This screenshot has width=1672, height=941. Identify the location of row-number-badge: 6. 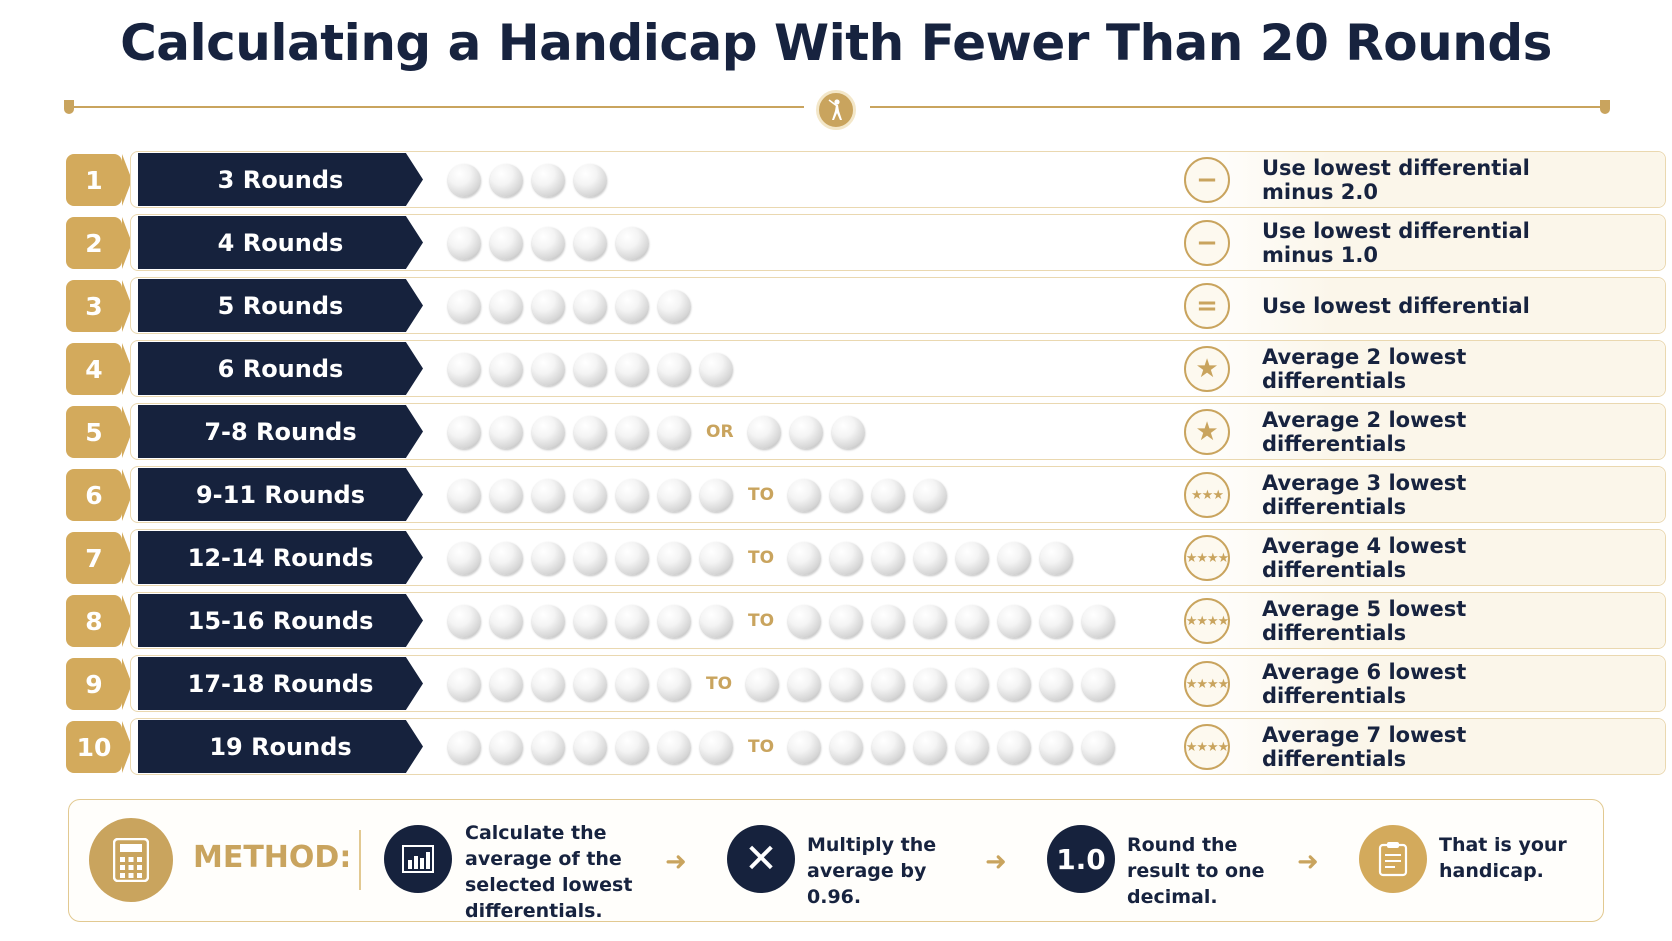
(99, 495).